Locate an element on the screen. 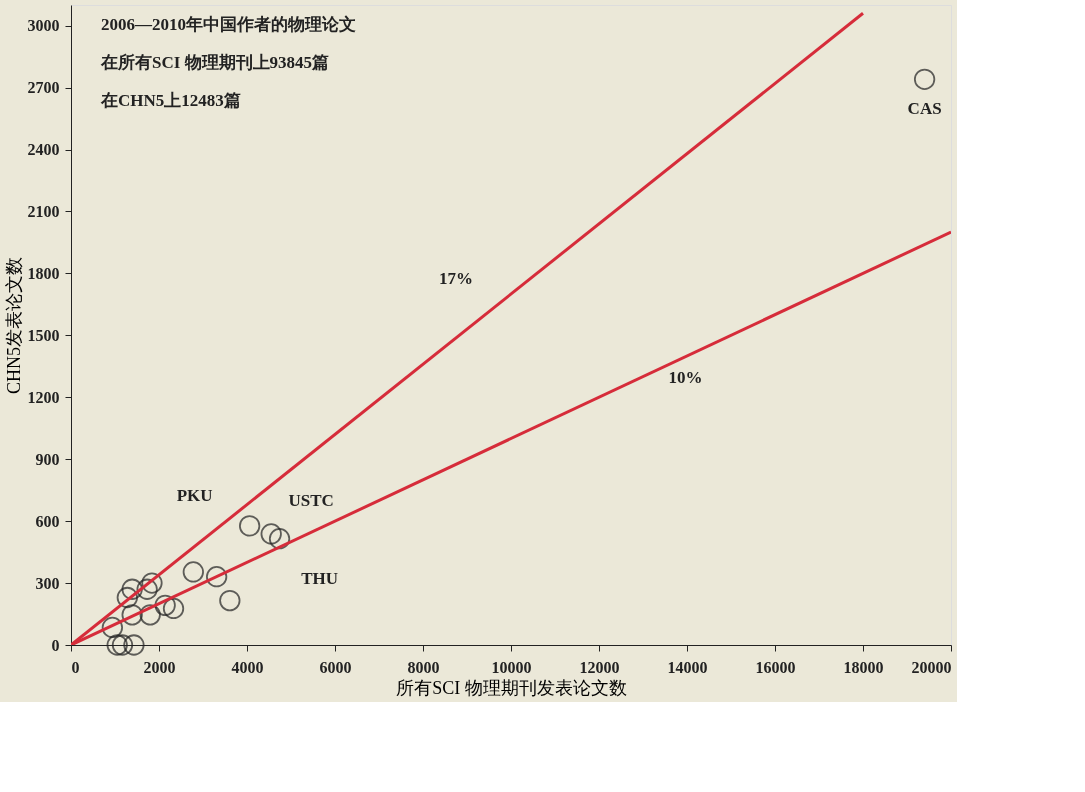 The image size is (1085, 792). x-tick-label: 4000 is located at coordinates (247, 667).